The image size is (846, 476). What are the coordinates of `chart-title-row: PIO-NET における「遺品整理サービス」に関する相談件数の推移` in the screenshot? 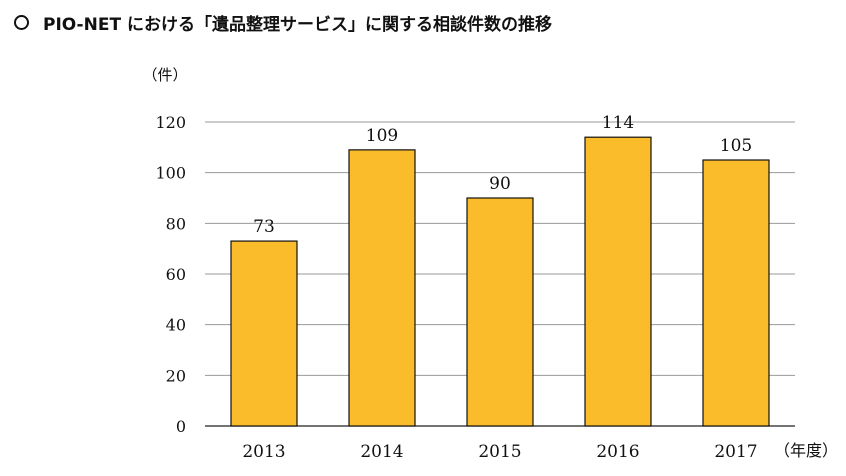 It's located at (283, 22).